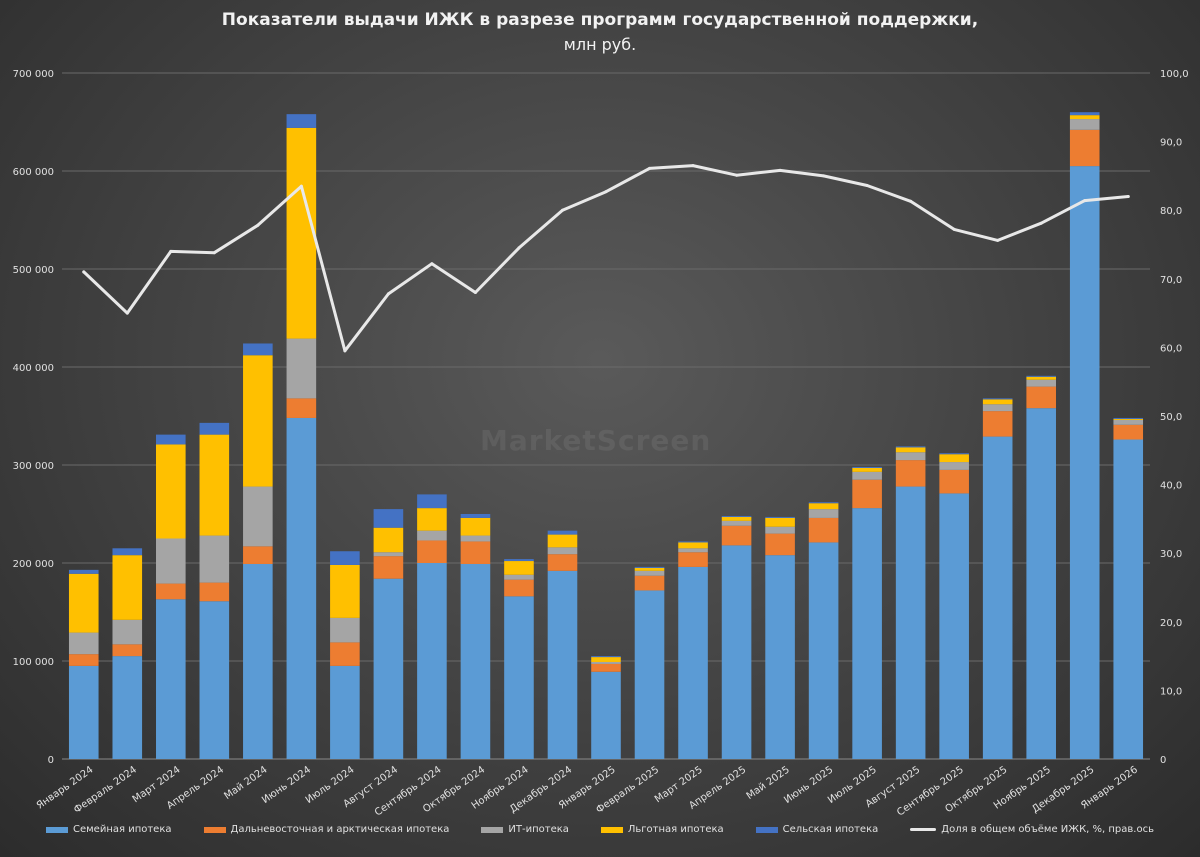  Describe the element at coordinates (1171, 486) in the screenshot. I see `y-right-tick-label: 40,0` at that location.